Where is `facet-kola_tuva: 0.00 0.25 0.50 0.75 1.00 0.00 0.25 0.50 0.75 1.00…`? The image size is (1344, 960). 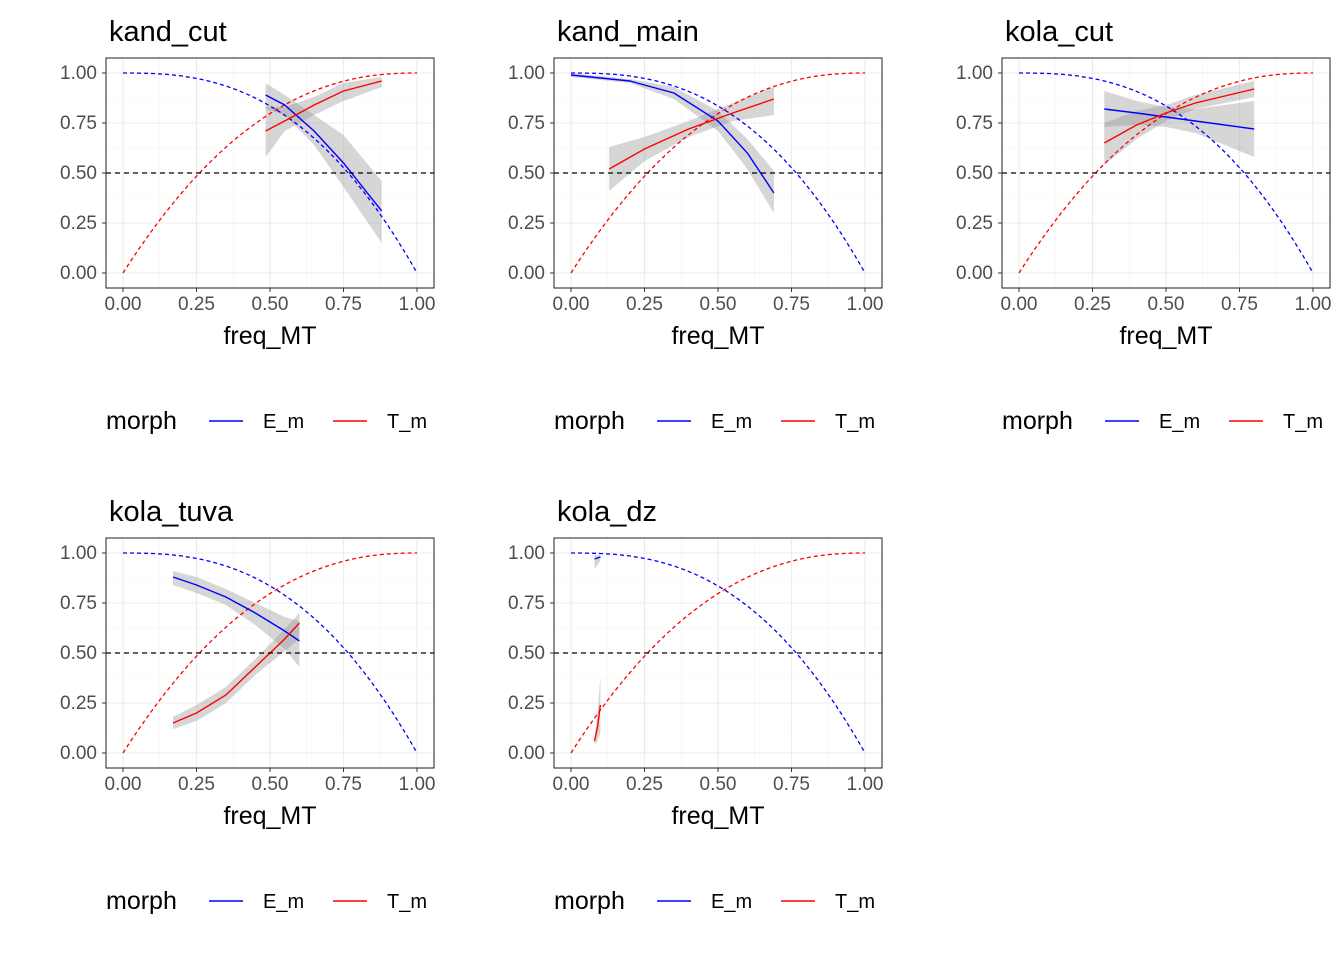
facet-kola_tuva: 0.00 0.25 0.50 0.75 1.00 0.00 0.25 0.50 0.75 1.00… is located at coordinates (247, 705).